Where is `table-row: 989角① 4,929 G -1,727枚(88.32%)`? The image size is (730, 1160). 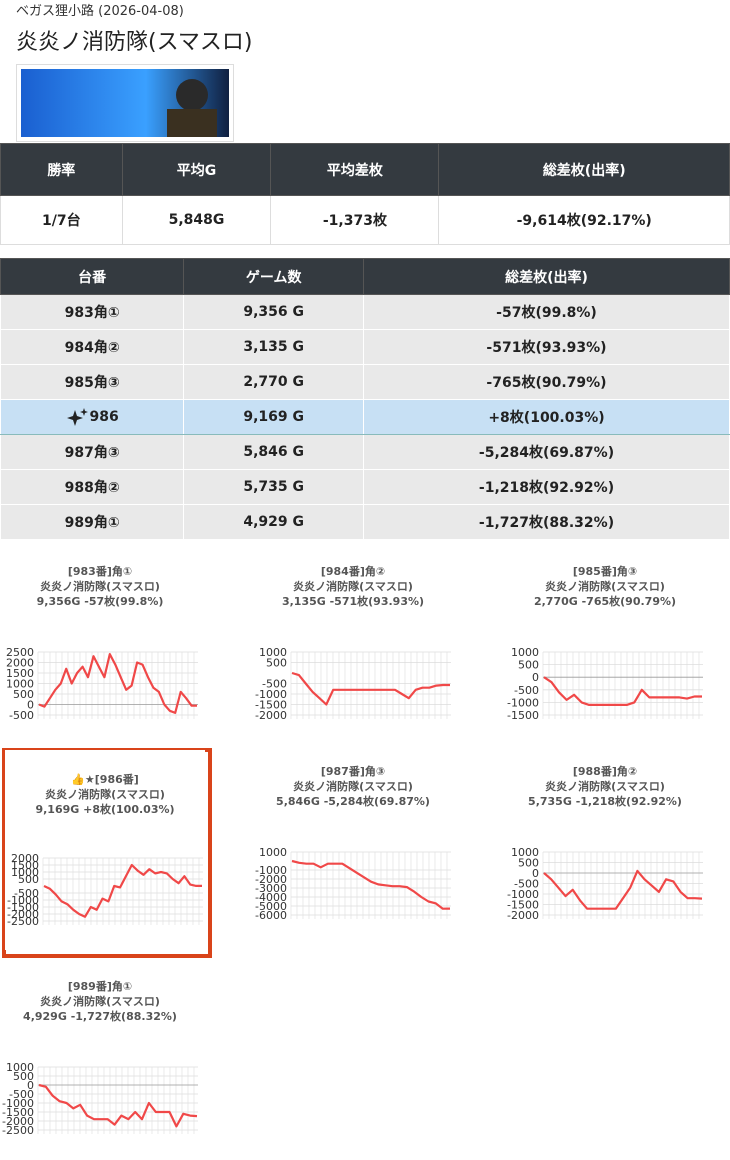 table-row: 989角① 4,929 G -1,727枚(88.32%) is located at coordinates (365, 522).